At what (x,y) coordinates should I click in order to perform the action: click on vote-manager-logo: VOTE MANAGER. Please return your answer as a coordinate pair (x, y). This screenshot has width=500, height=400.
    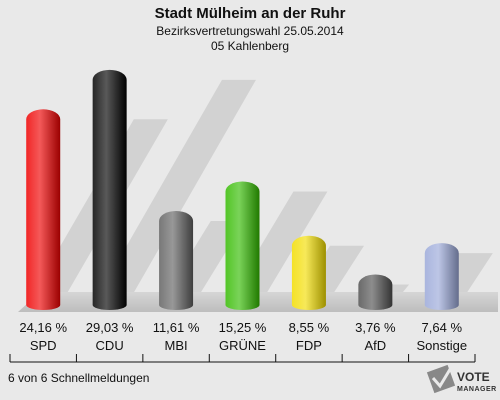
    Looking at the image, I should click on (461, 379).